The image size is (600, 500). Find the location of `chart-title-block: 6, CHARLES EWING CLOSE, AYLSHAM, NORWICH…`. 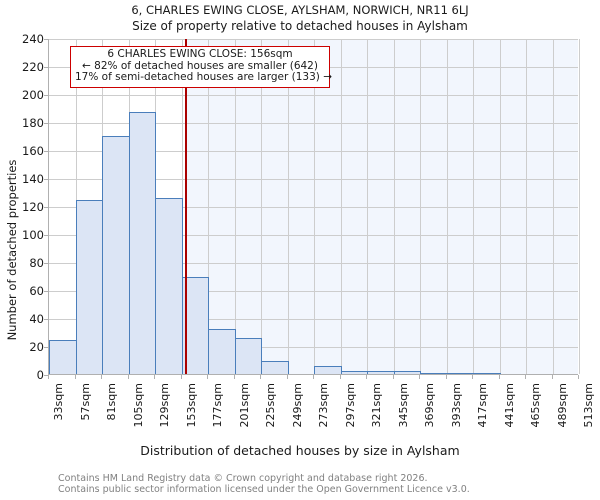

chart-title-block: 6, CHARLES EWING CLOSE, AYLSHAM, NORWICH… is located at coordinates (300, 18).